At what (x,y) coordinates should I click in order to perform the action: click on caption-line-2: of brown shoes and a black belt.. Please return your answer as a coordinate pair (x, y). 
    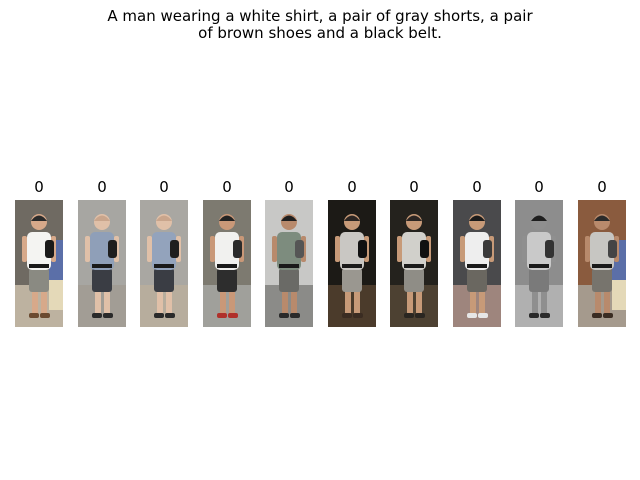
    Looking at the image, I should click on (320, 33).